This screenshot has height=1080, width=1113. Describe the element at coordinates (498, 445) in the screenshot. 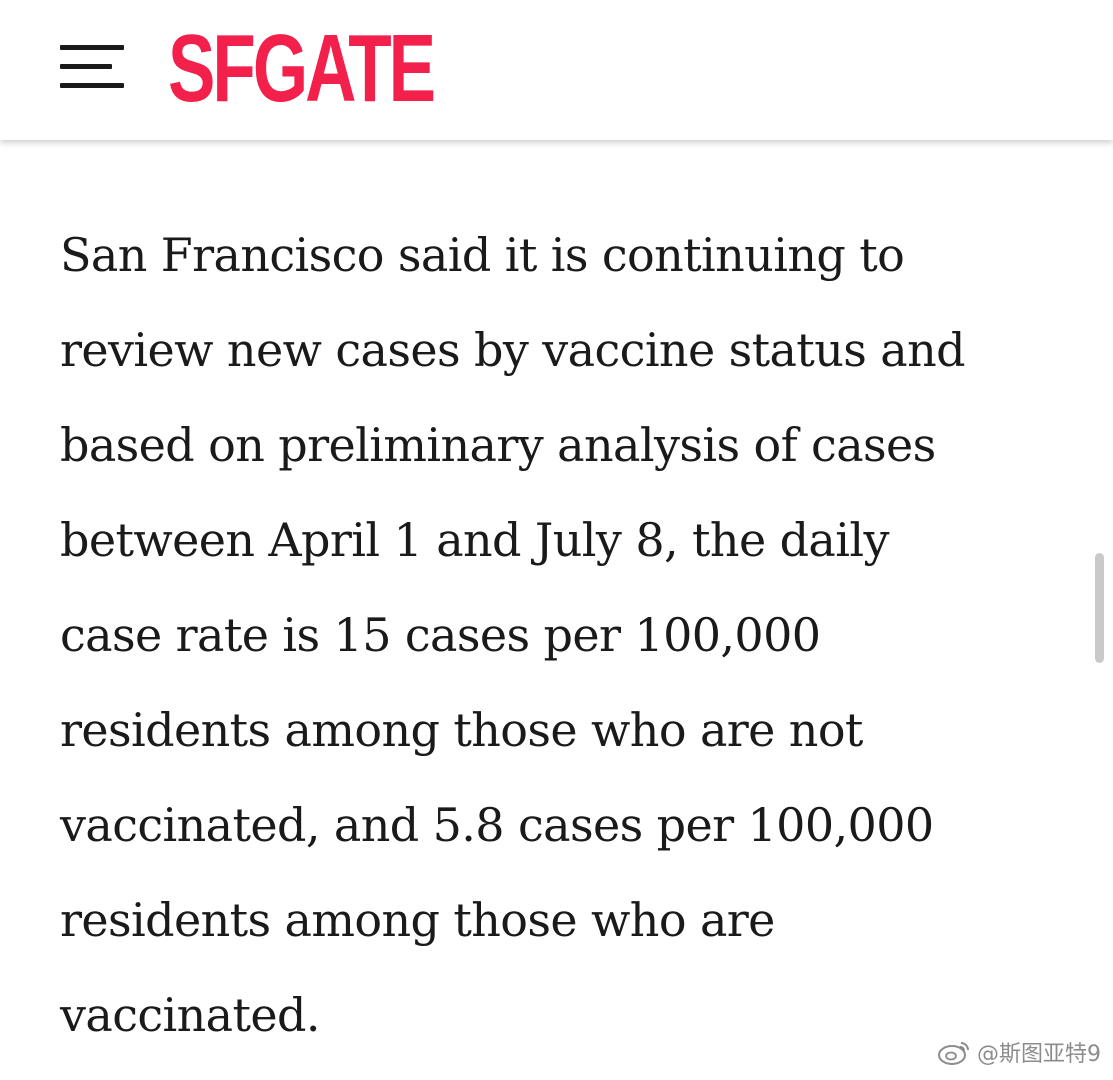

I see `article-line: based on preliminary analysis of cases` at that location.